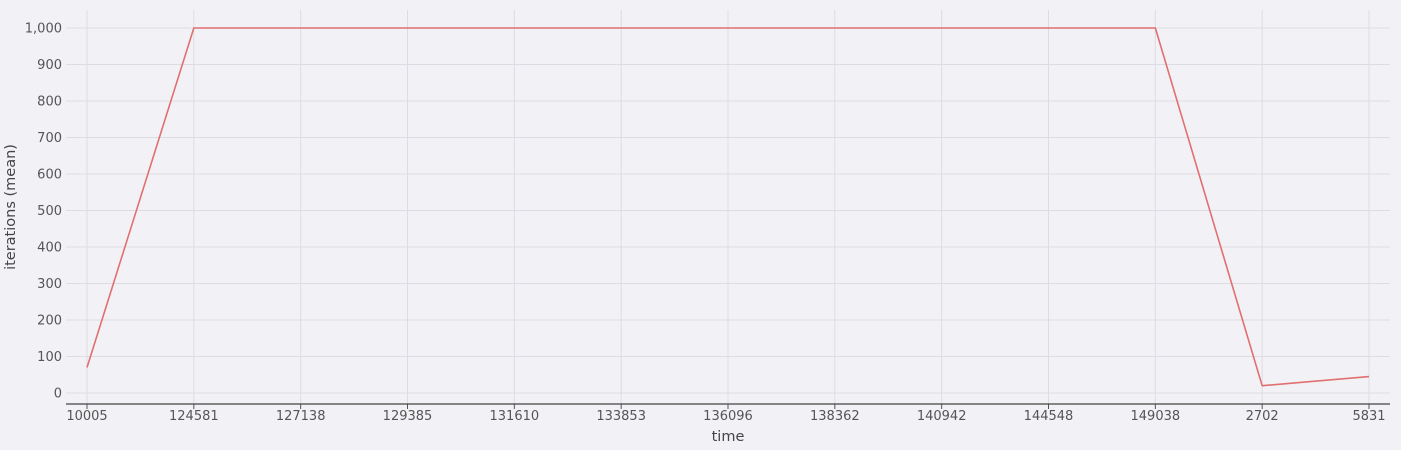  What do you see at coordinates (835, 416) in the screenshot?
I see `x-tick-label: 138362` at bounding box center [835, 416].